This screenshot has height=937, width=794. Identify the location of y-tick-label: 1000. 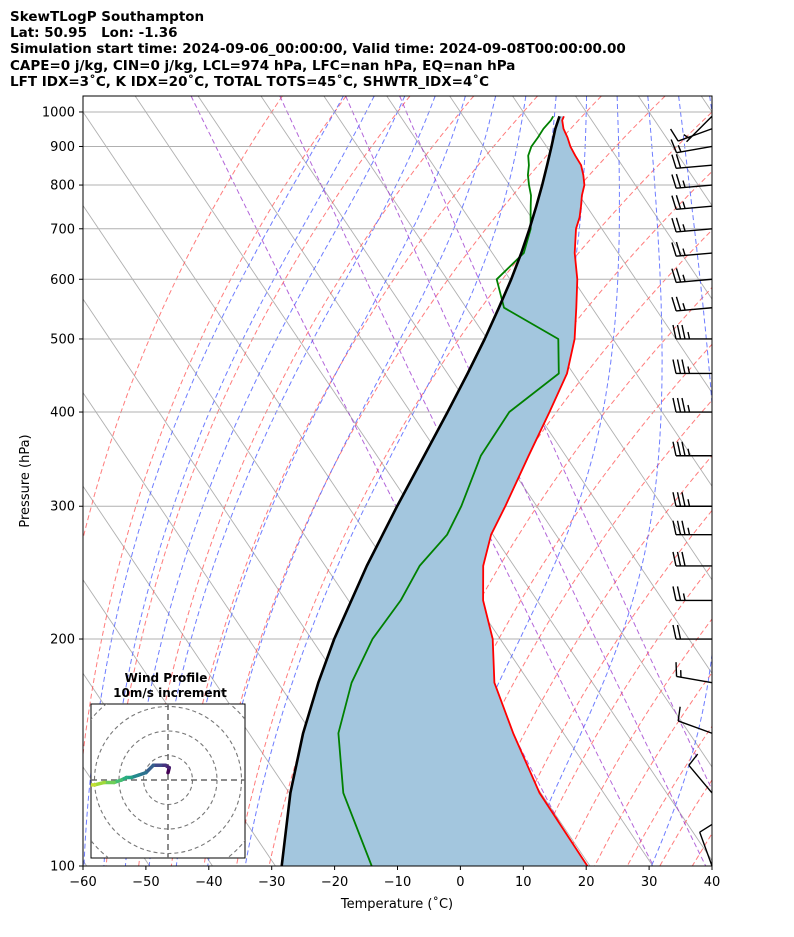
(58, 112).